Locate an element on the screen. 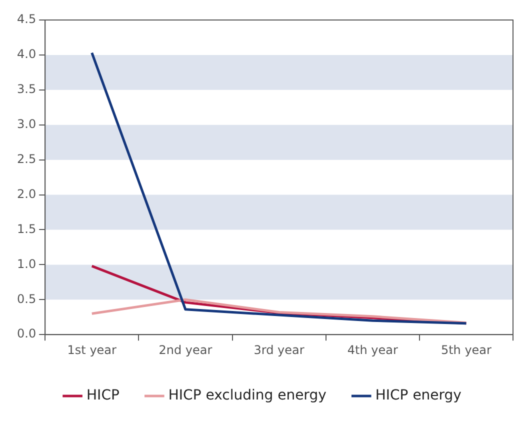  y-tick-label: 0.5 is located at coordinates (26, 299).